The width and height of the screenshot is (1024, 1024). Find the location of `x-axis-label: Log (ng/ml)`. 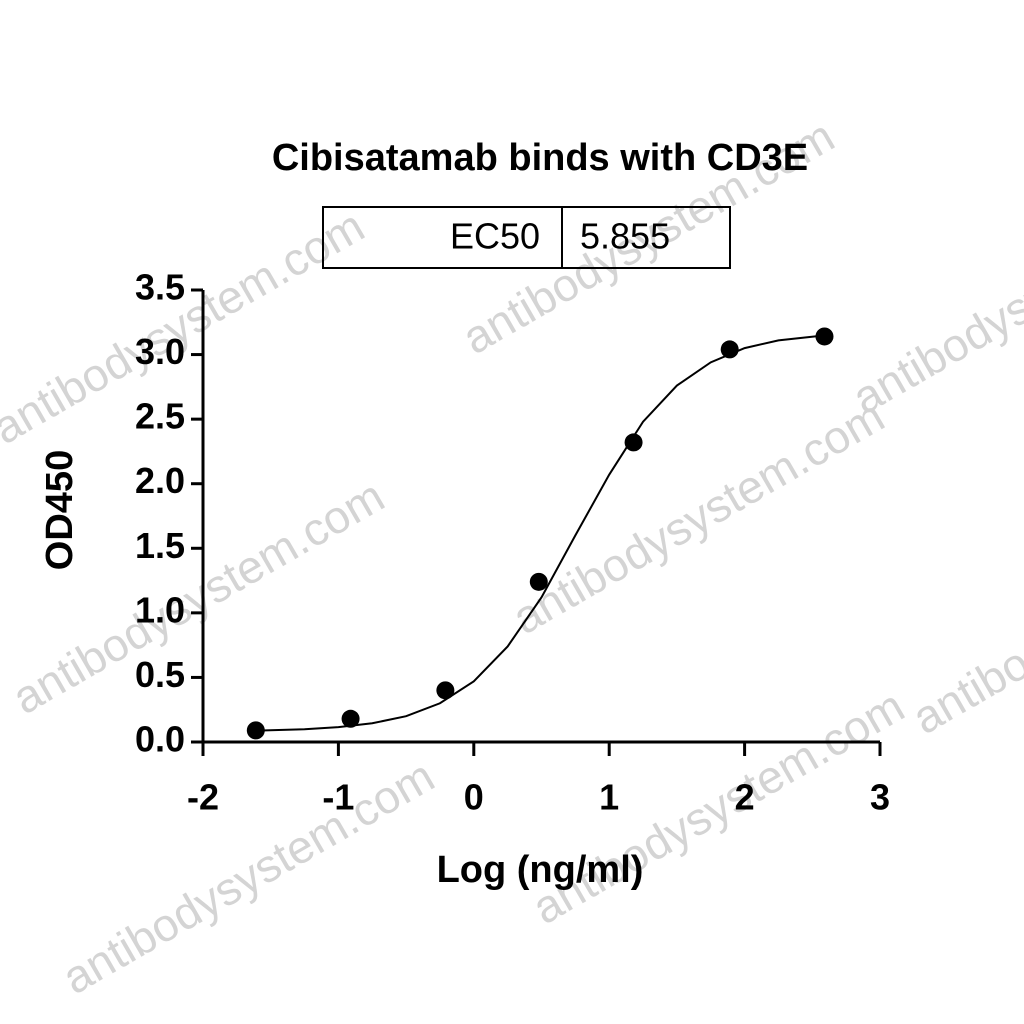

x-axis-label: Log (ng/ml) is located at coordinates (540, 870).